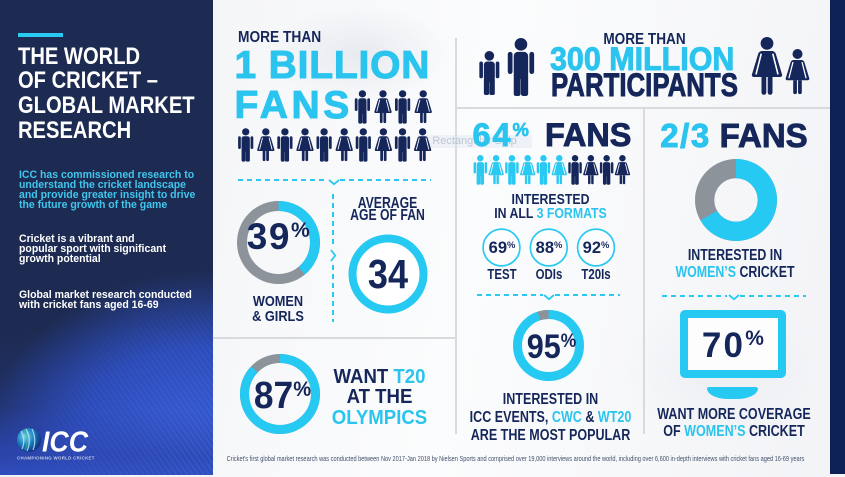 The height and width of the screenshot is (477, 845). I want to click on svg-text: CHAMPIONING WORLD CRICKET, so click(56, 458).